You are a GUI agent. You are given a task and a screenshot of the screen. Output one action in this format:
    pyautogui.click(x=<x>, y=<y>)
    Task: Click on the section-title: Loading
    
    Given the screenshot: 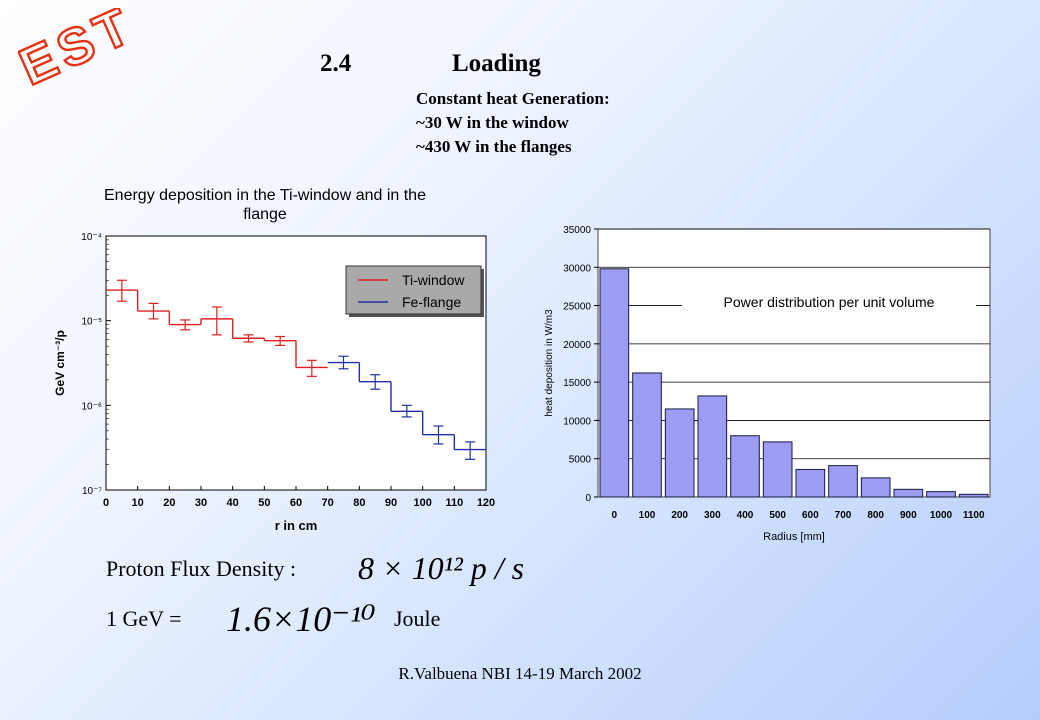 What is the action you would take?
    pyautogui.click(x=496, y=63)
    